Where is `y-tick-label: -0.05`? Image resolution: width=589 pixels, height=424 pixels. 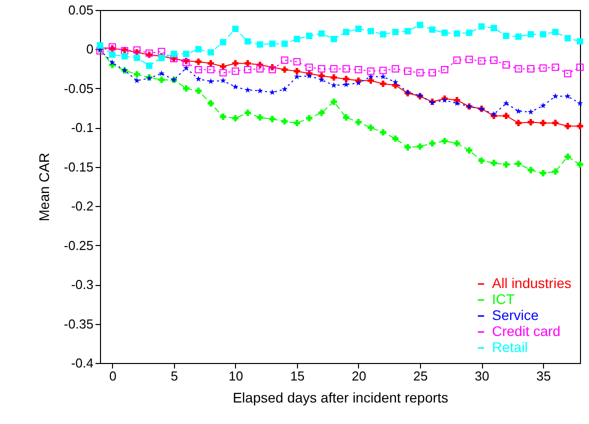
y-tick-label: -0.05 is located at coordinates (79, 88).